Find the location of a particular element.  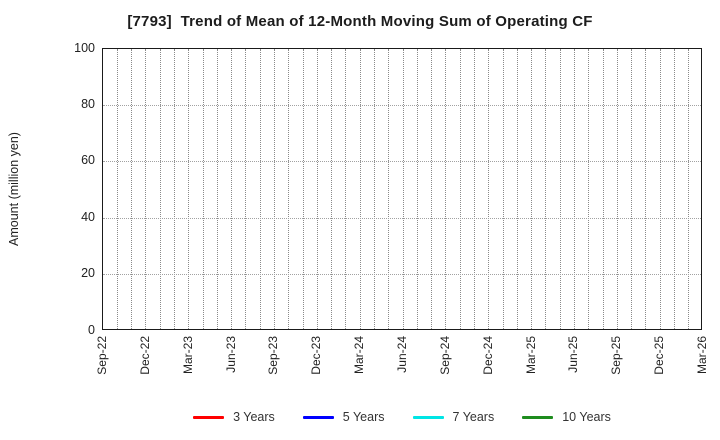

x-tick-label: Dec-23 is located at coordinates (316, 355).